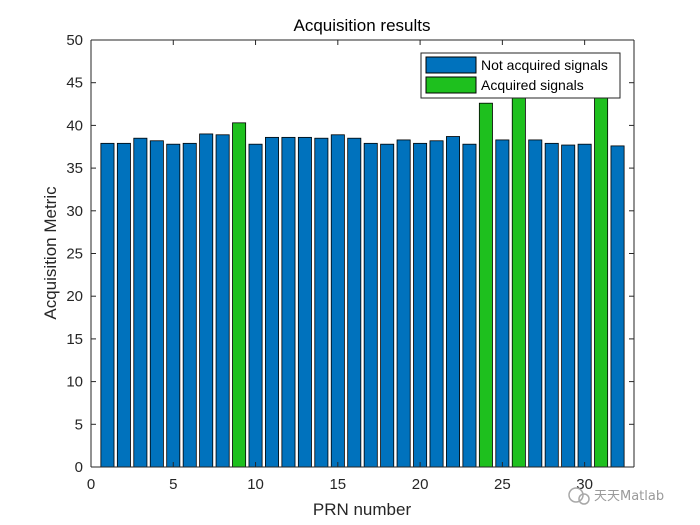  What do you see at coordinates (74, 382) in the screenshot?
I see `y-tick-label: 10` at bounding box center [74, 382].